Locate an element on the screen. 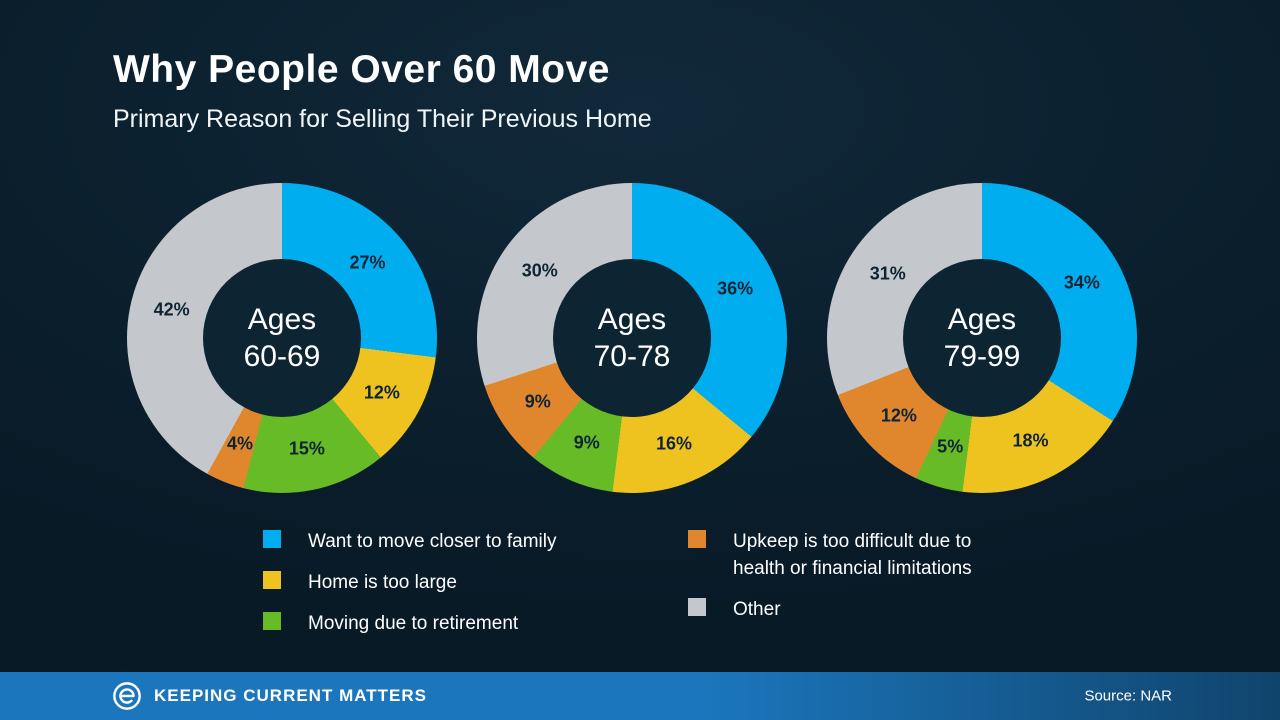 This screenshot has height=720, width=1280. donut-center-label: Ages 79-99 is located at coordinates (982, 338).